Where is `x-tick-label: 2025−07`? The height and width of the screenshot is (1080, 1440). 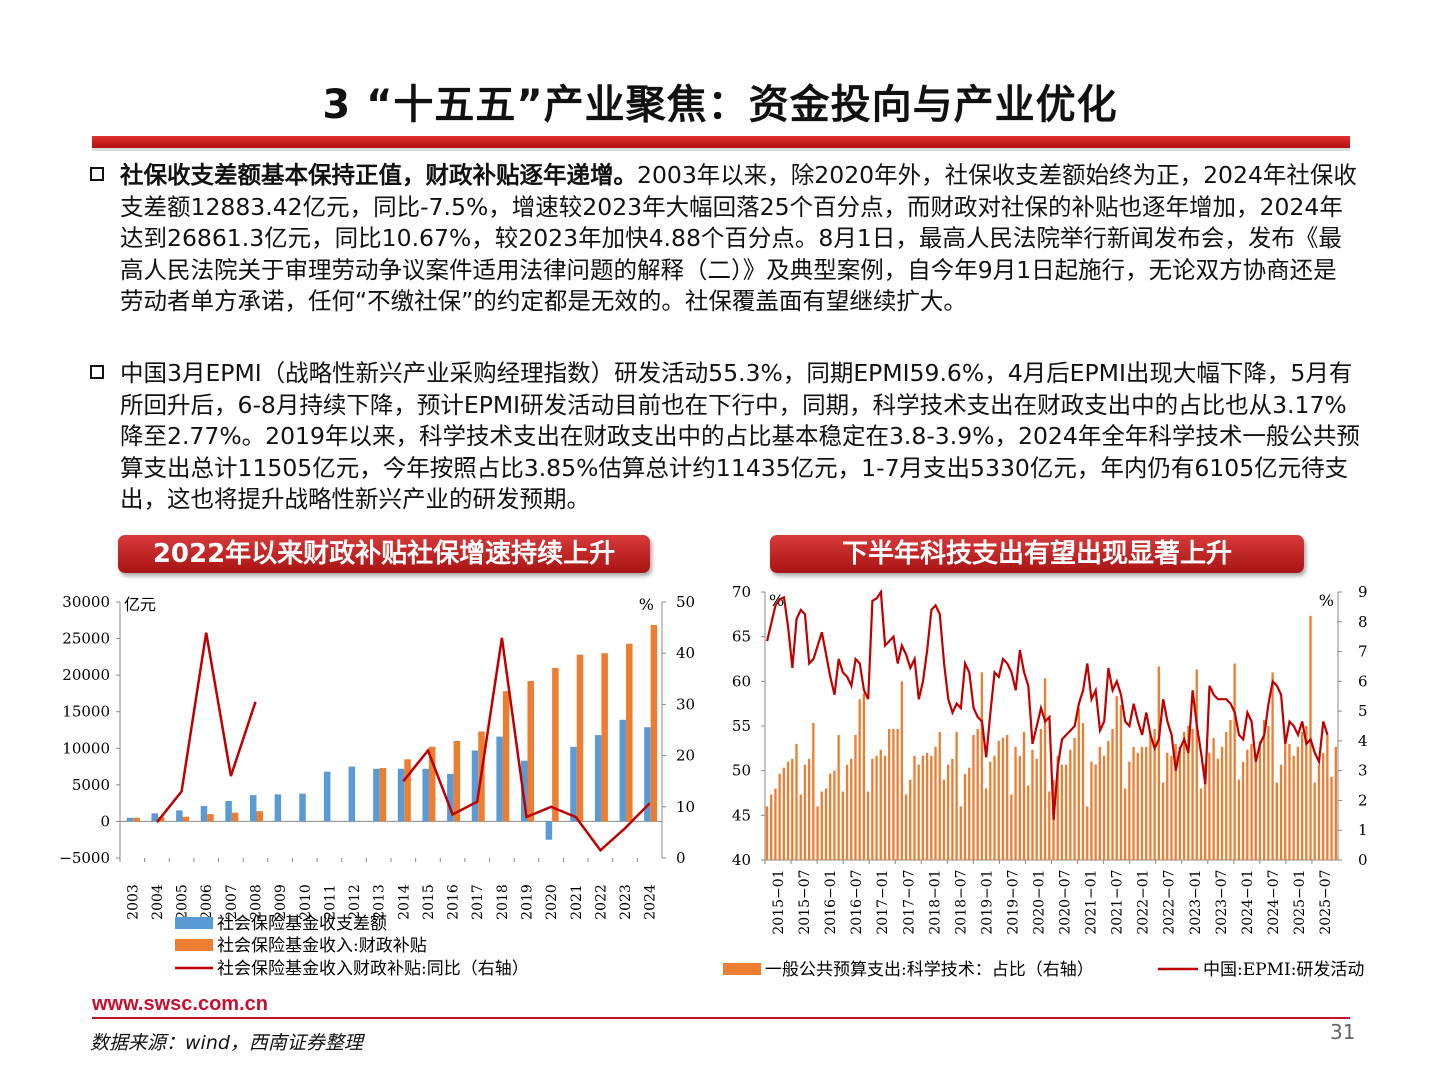
x-tick-label: 2025−07 is located at coordinates (1326, 901).